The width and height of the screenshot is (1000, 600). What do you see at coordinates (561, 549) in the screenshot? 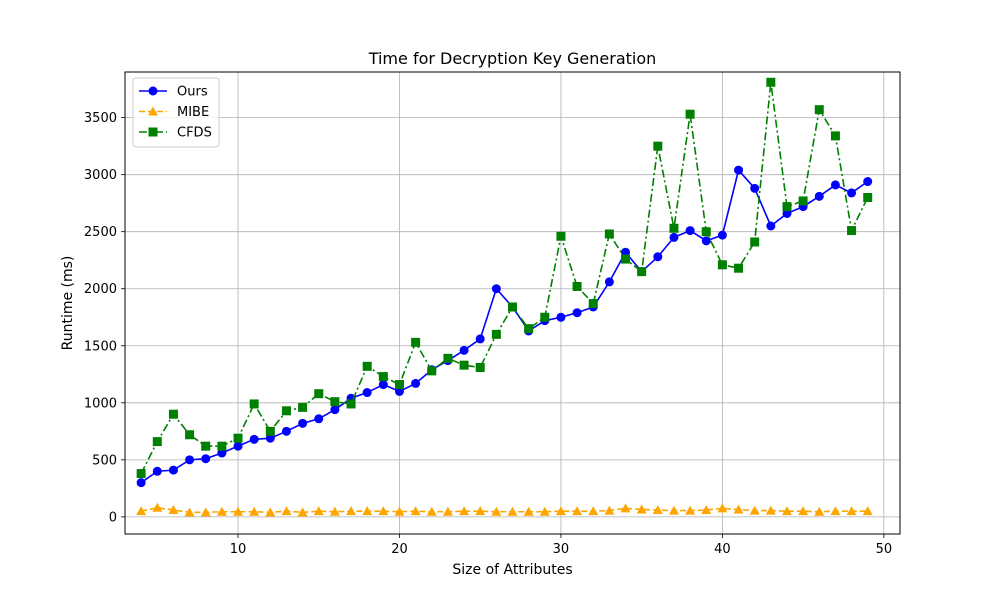
I see `x-tick-label: 30` at bounding box center [561, 549].